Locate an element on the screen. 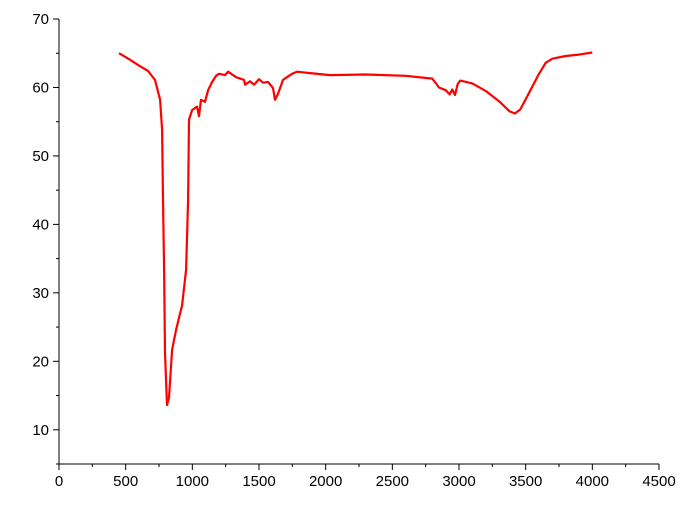 The image size is (685, 513). y-tick-label: 50 is located at coordinates (40, 156).